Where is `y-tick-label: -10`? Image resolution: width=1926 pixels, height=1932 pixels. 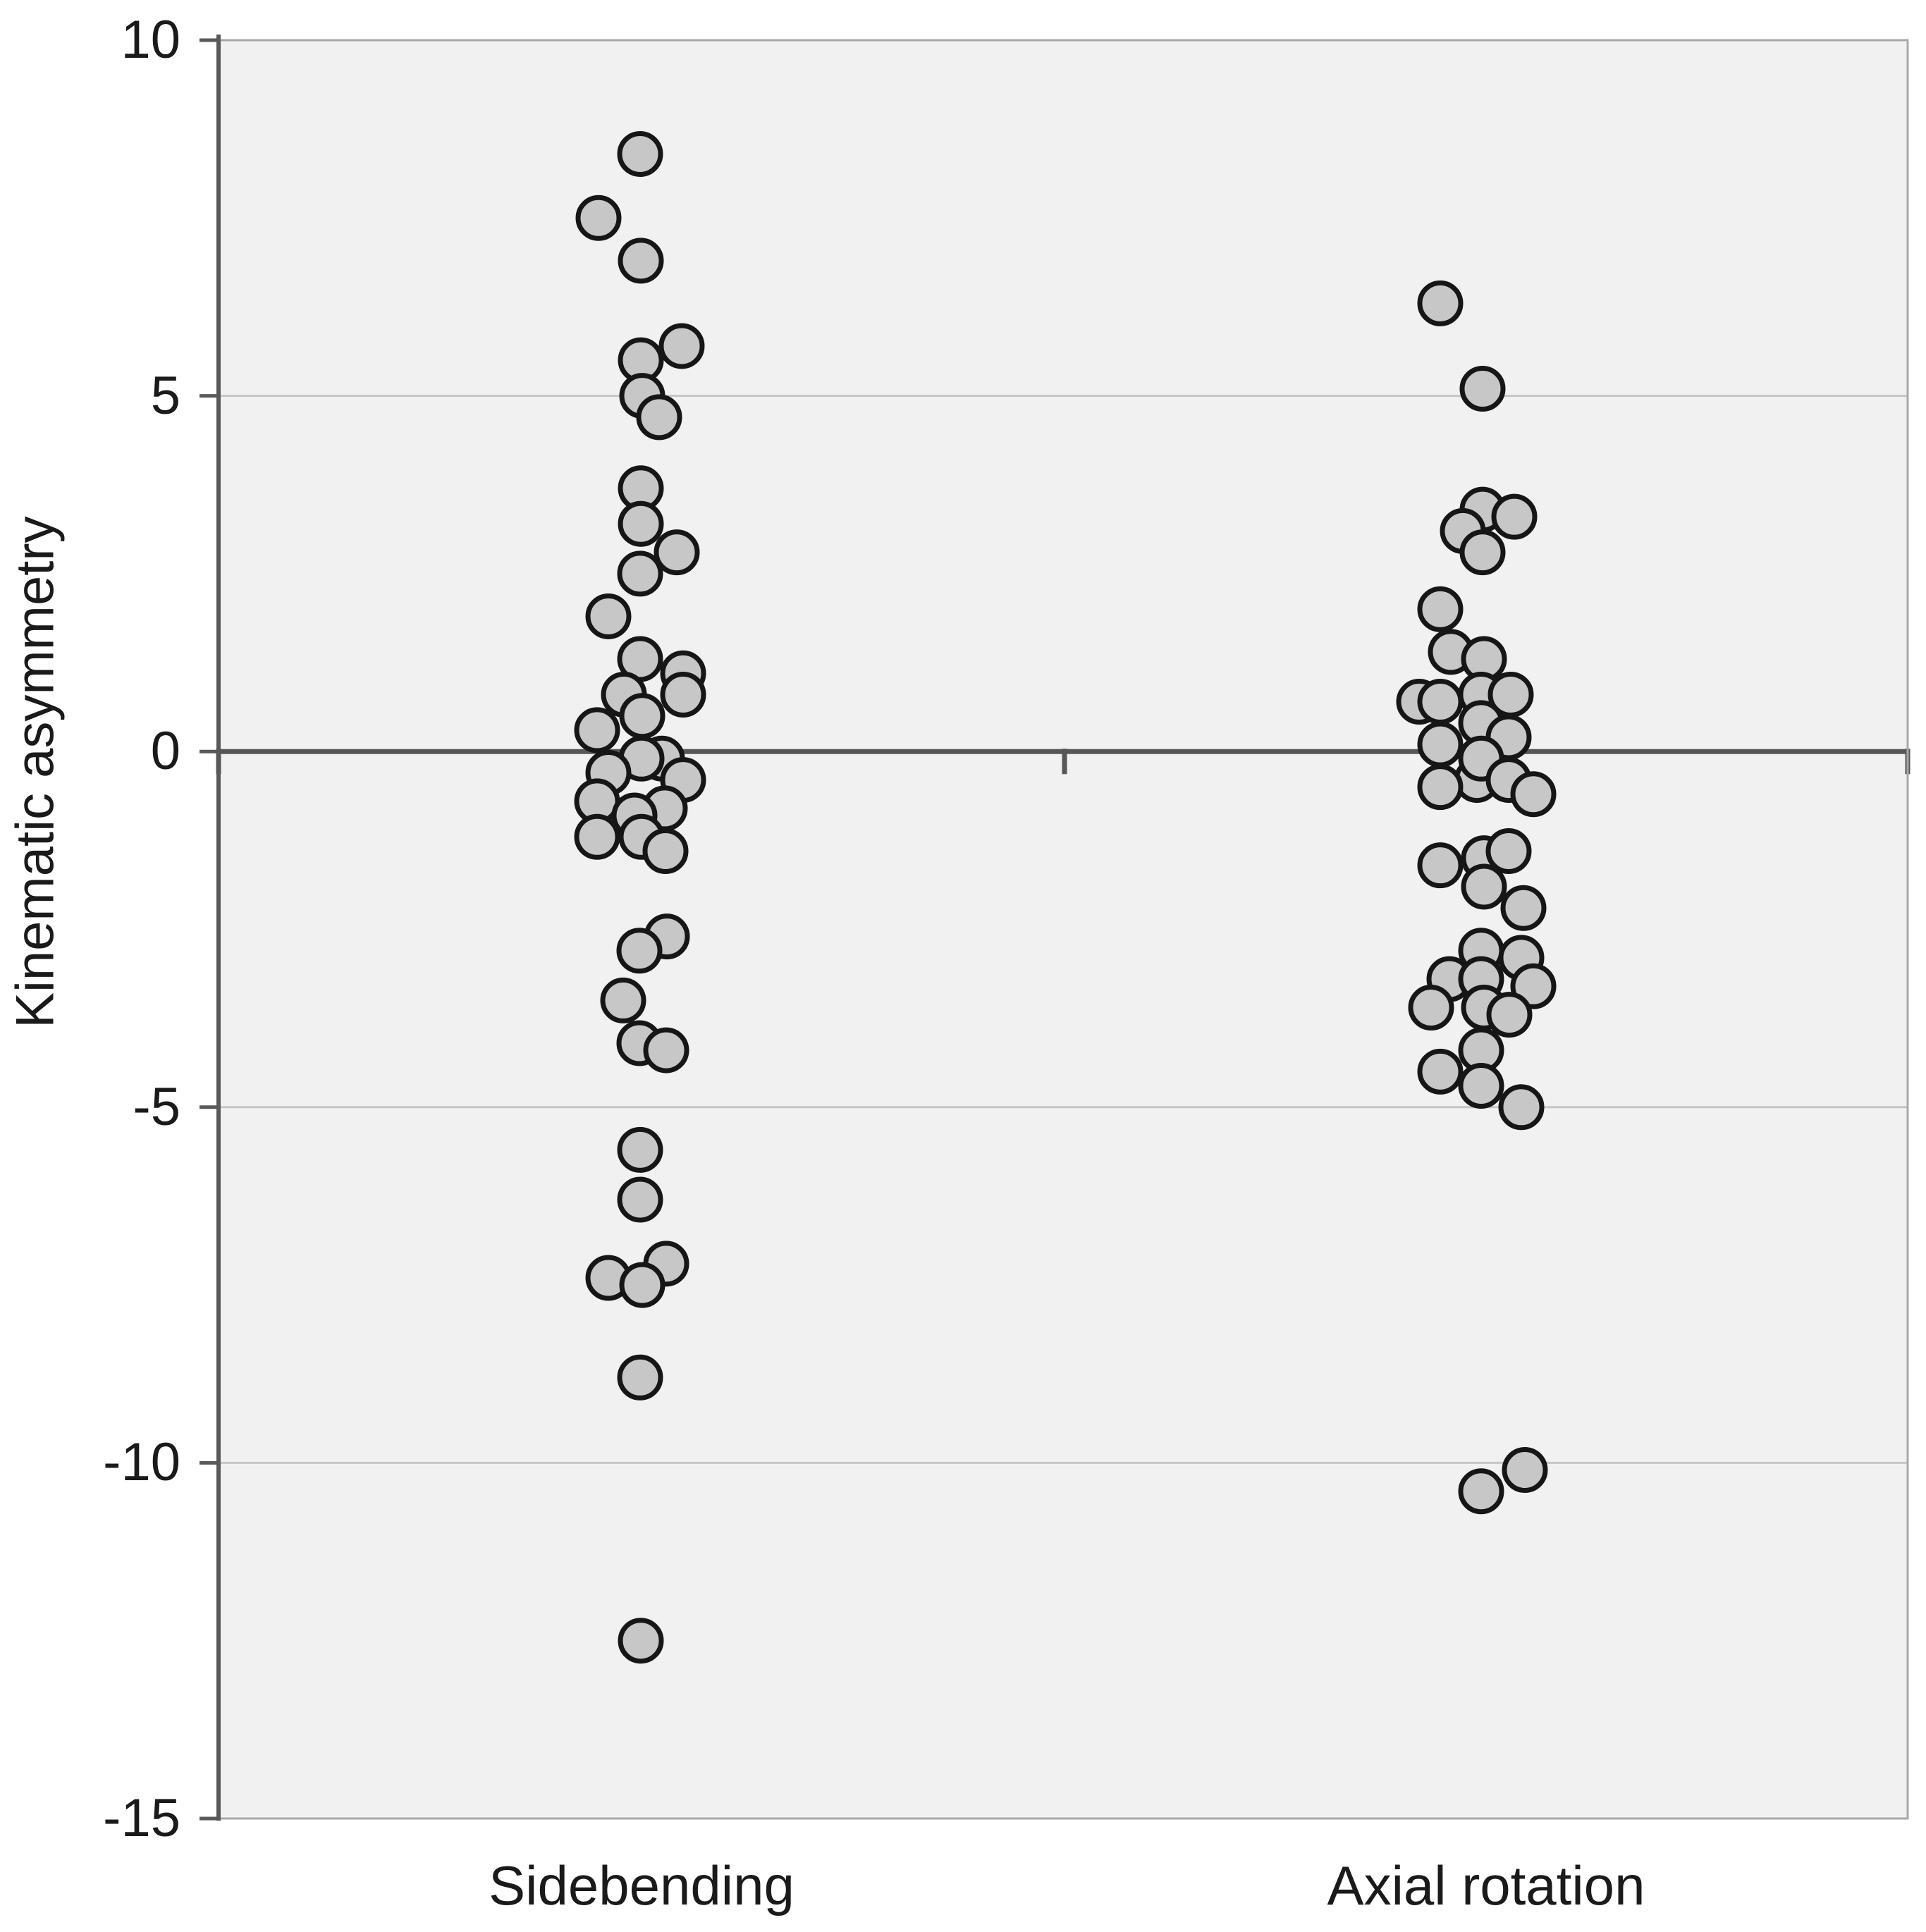 y-tick-label: -10 is located at coordinates (141, 1462).